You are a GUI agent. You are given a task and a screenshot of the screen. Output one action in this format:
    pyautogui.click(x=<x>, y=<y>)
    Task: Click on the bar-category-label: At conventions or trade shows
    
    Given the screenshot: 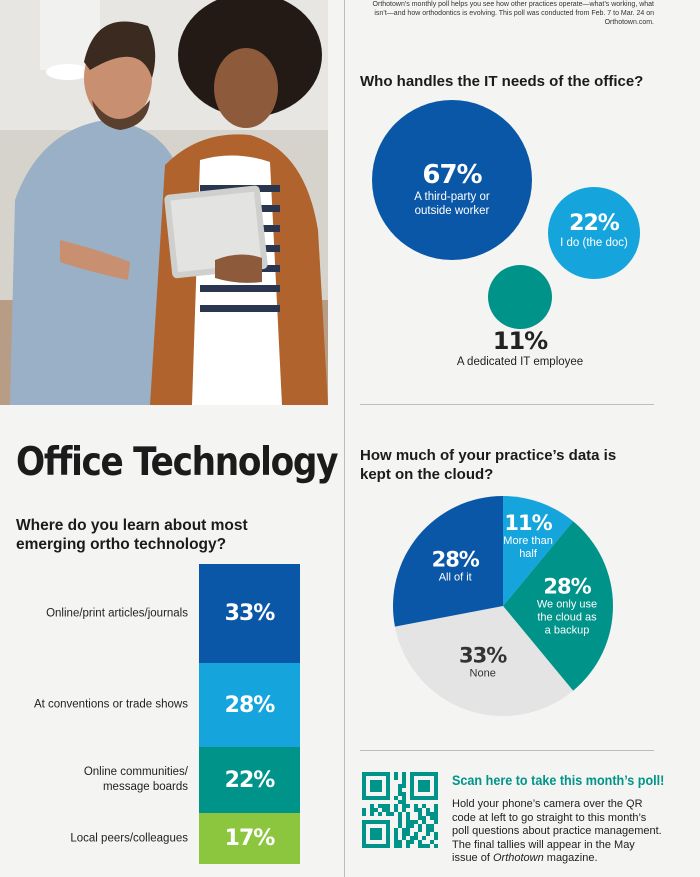 What is the action you would take?
    pyautogui.click(x=110, y=704)
    